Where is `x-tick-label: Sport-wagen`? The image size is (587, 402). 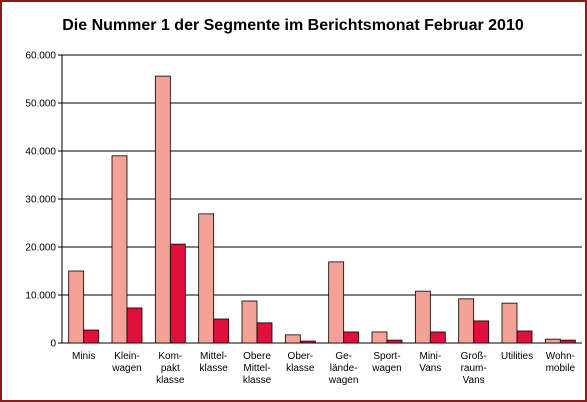 x-tick-label: Sport-wagen is located at coordinates (386, 362).